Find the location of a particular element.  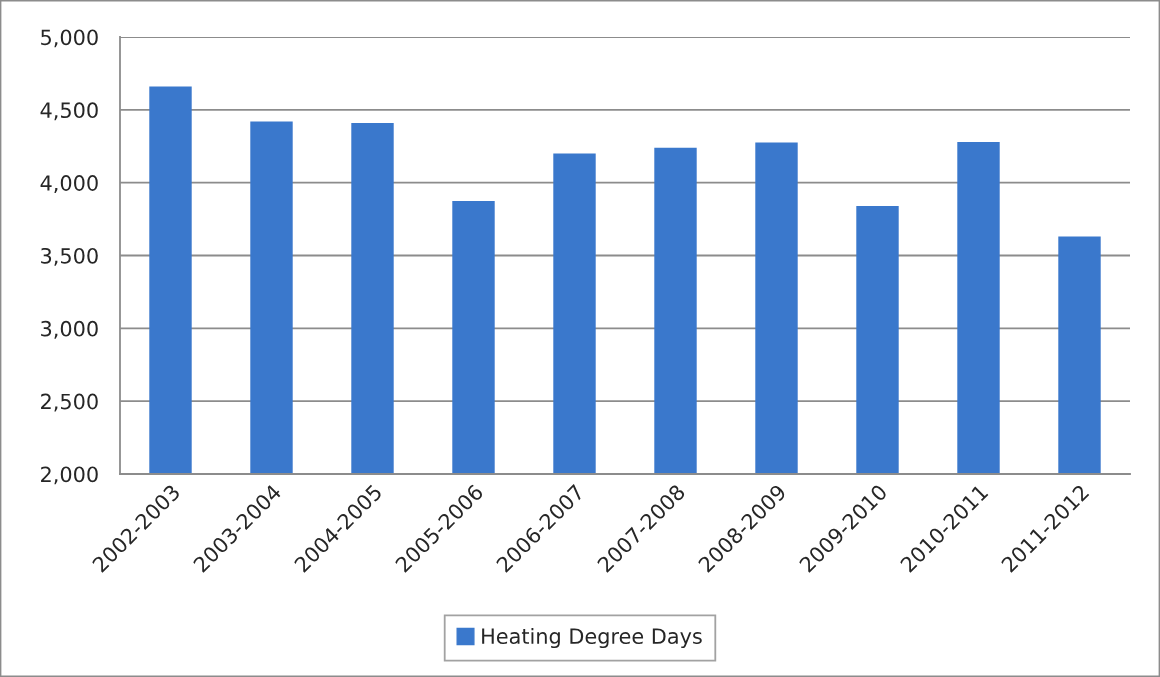

y-tick-label: 3,000 is located at coordinates (69, 329).